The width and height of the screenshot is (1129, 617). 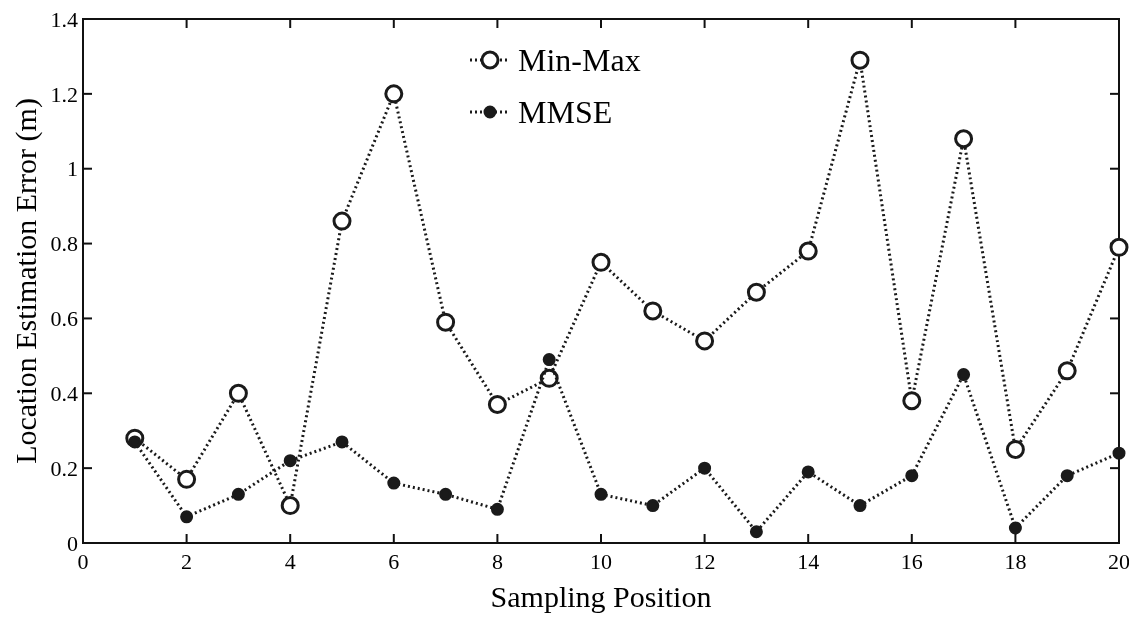 What do you see at coordinates (64, 94) in the screenshot?
I see `y-tick-label: 1.2` at bounding box center [64, 94].